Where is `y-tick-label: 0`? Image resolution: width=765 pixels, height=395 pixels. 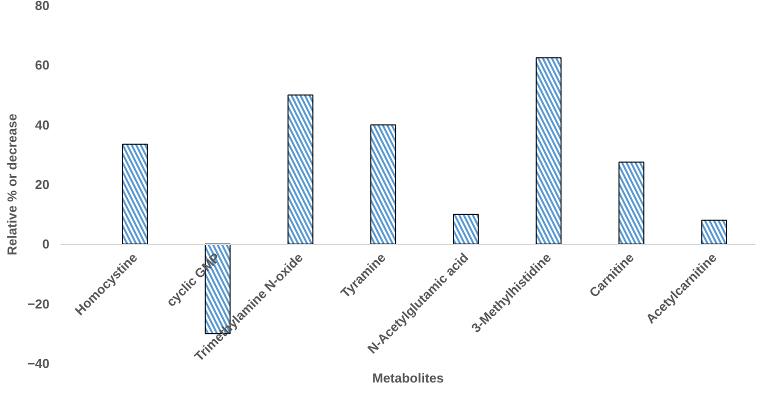 y-tick-label: 0 is located at coordinates (46, 244).